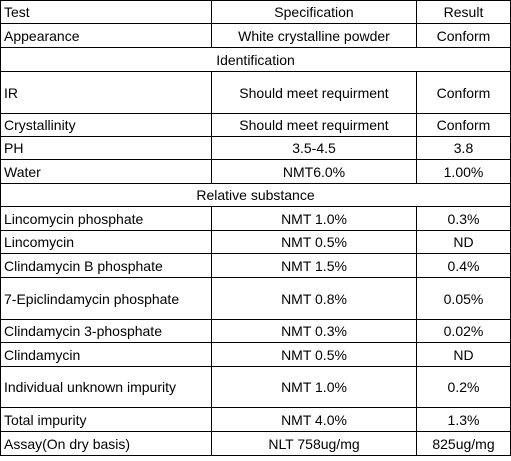  Describe the element at coordinates (463, 419) in the screenshot. I see `result-cell: 1.3%` at that location.